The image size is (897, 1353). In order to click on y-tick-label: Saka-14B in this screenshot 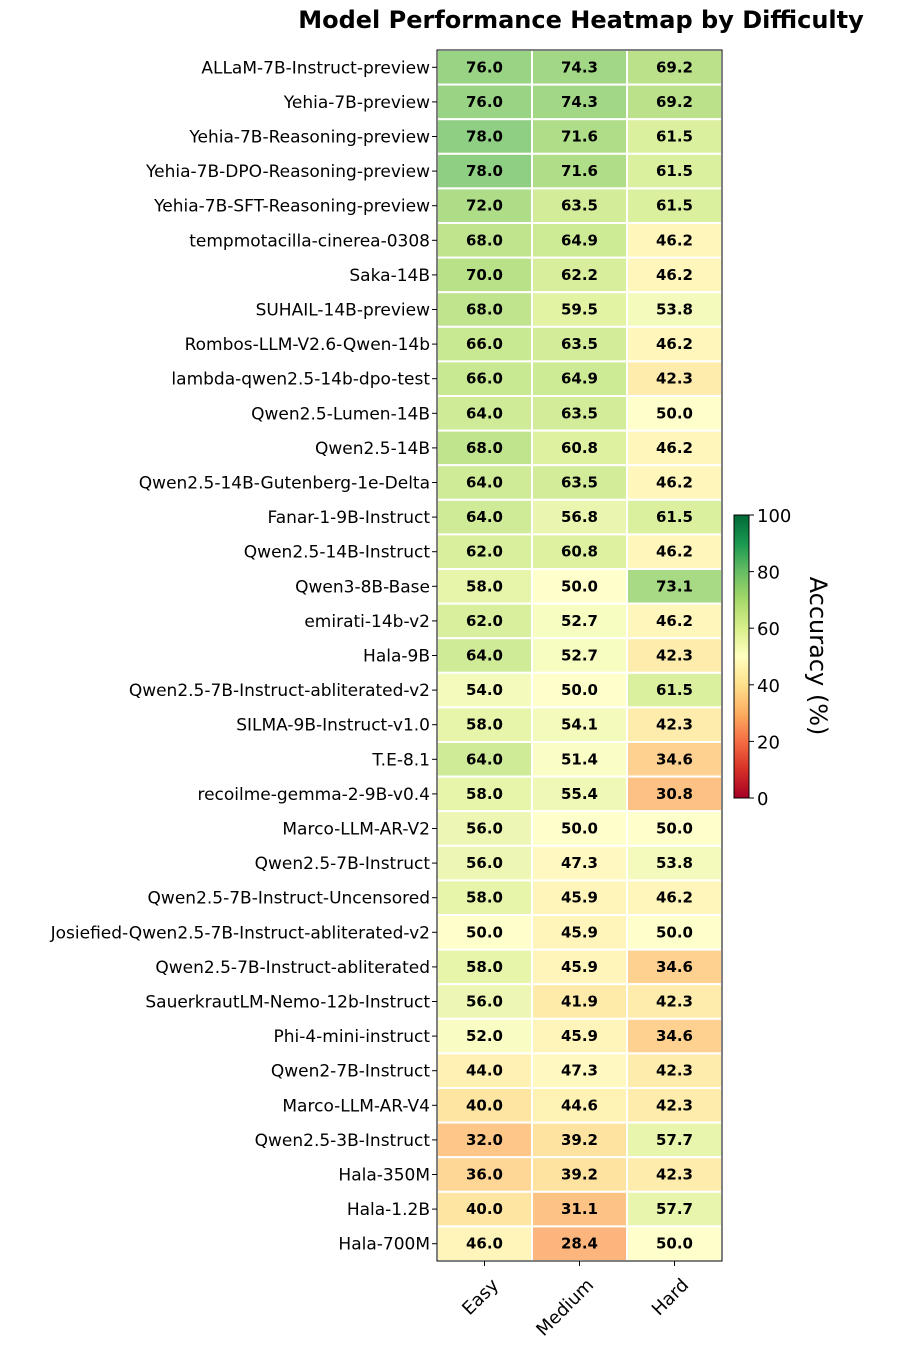, I will do `click(389, 276)`.